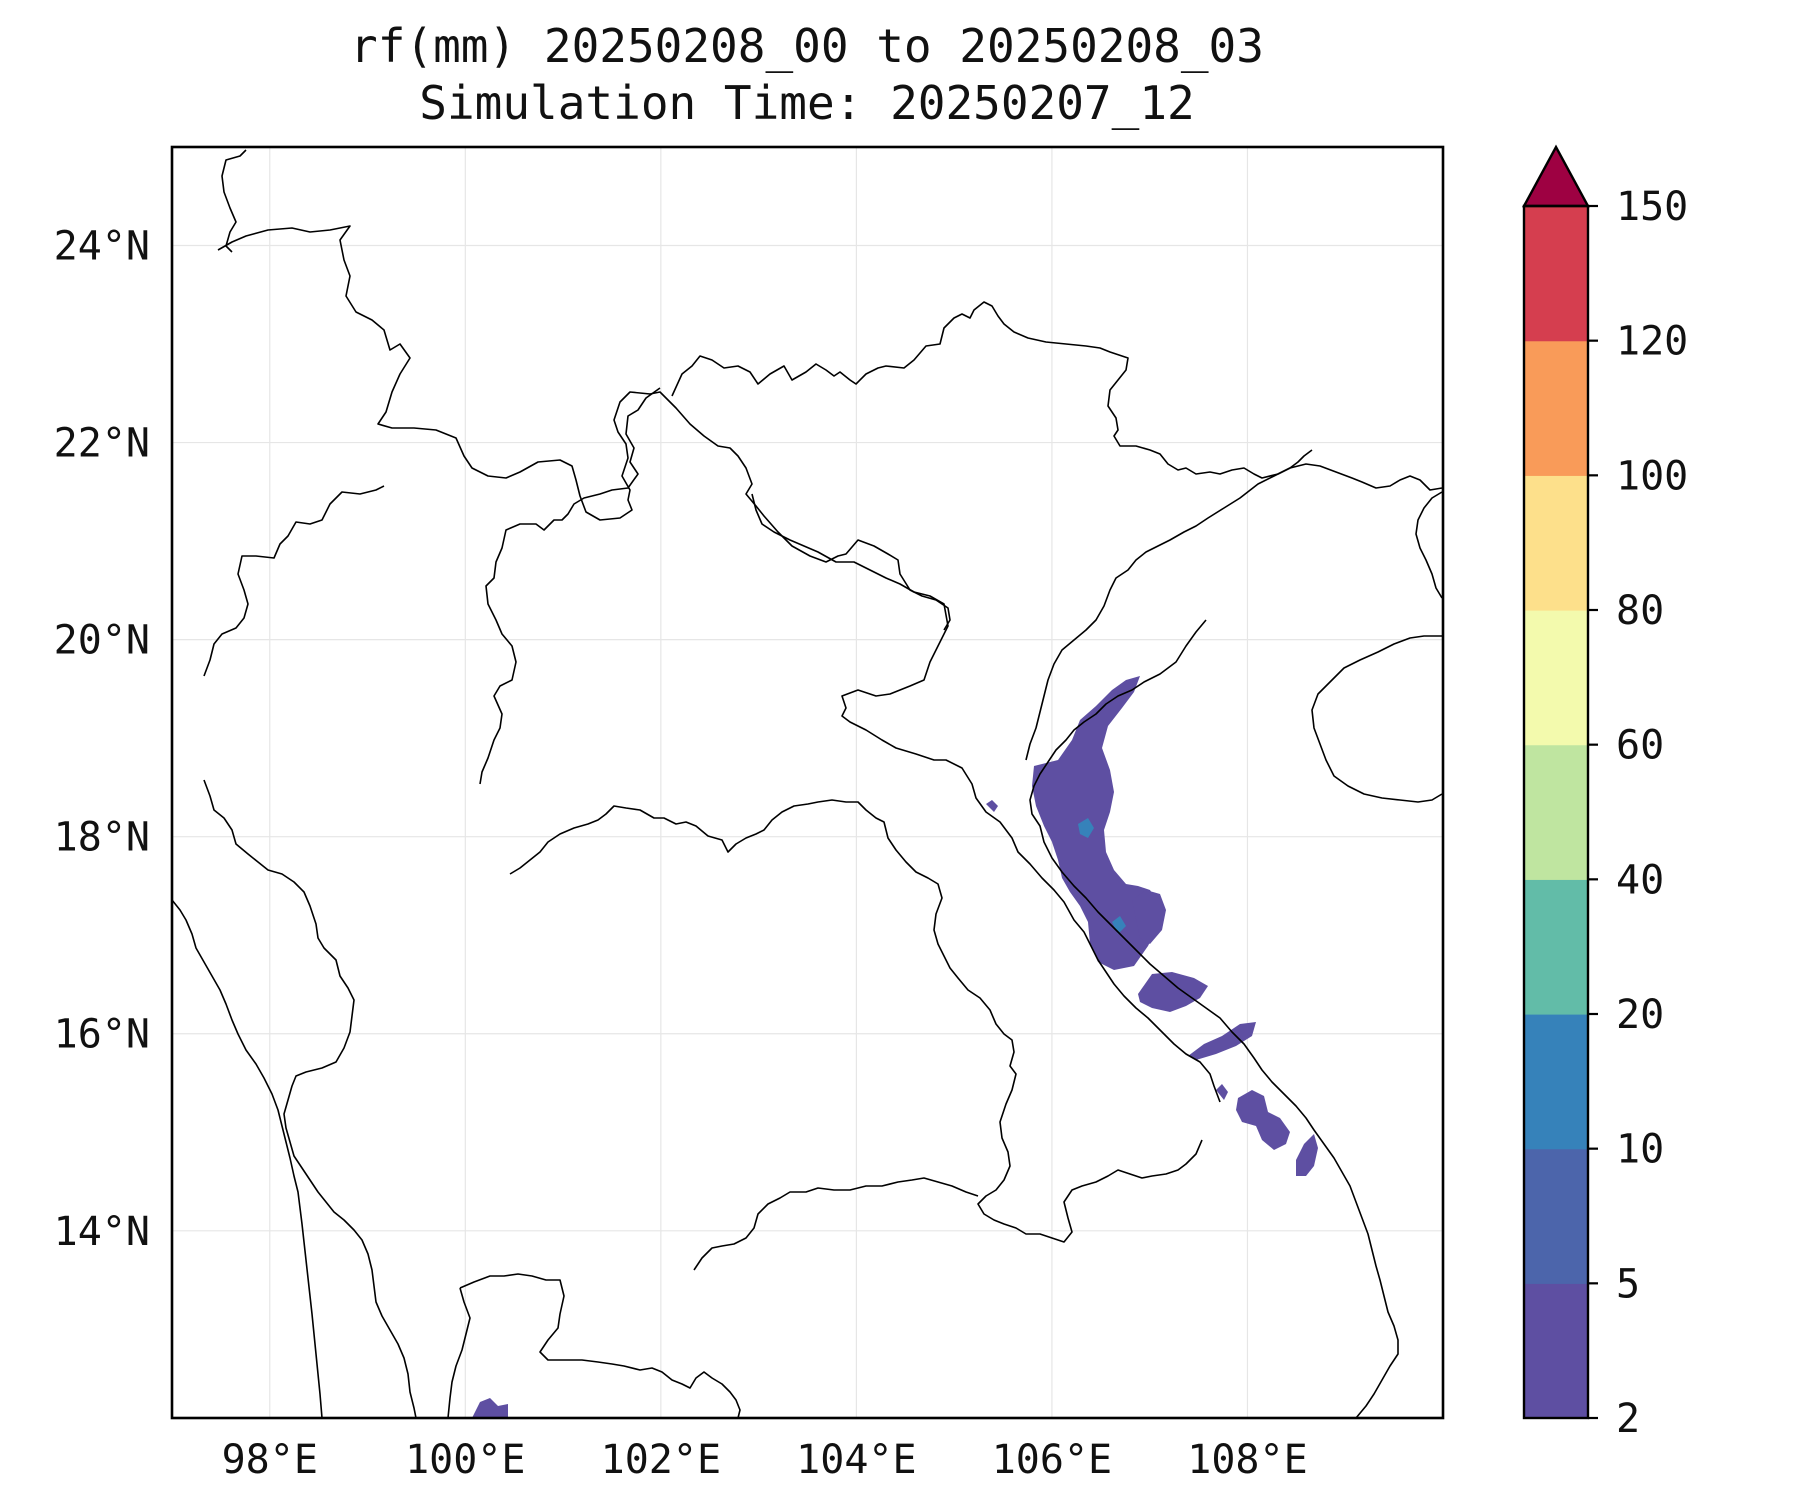 Image resolution: width=1800 pixels, height=1500 pixels. What do you see at coordinates (1628, 1419) in the screenshot?
I see `colorbar-tick-label: 2` at bounding box center [1628, 1419].